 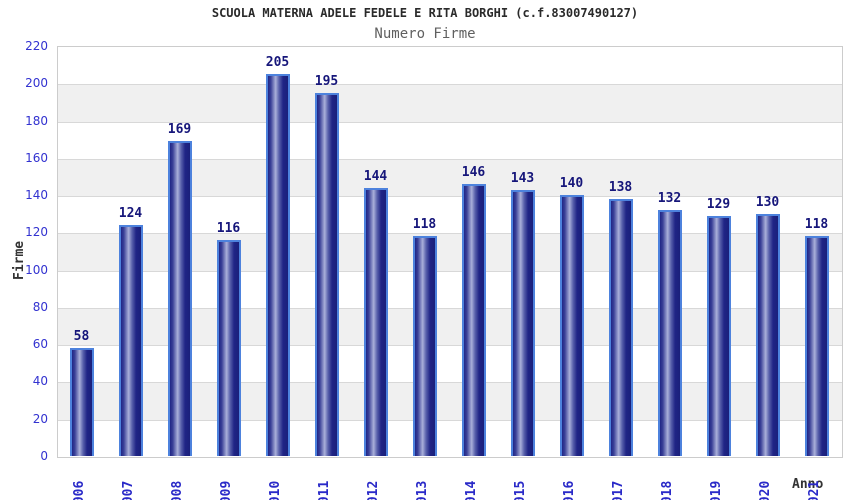 I want to click on x-tick-label: 2020, so click(x=765, y=490).